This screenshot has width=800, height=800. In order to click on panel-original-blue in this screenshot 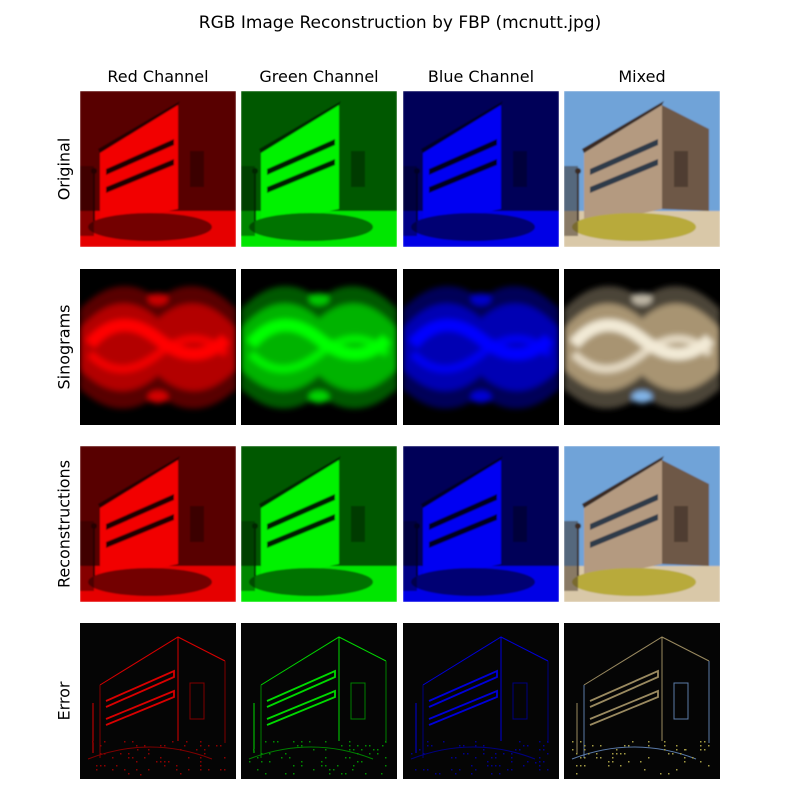, I will do `click(481, 169)`.